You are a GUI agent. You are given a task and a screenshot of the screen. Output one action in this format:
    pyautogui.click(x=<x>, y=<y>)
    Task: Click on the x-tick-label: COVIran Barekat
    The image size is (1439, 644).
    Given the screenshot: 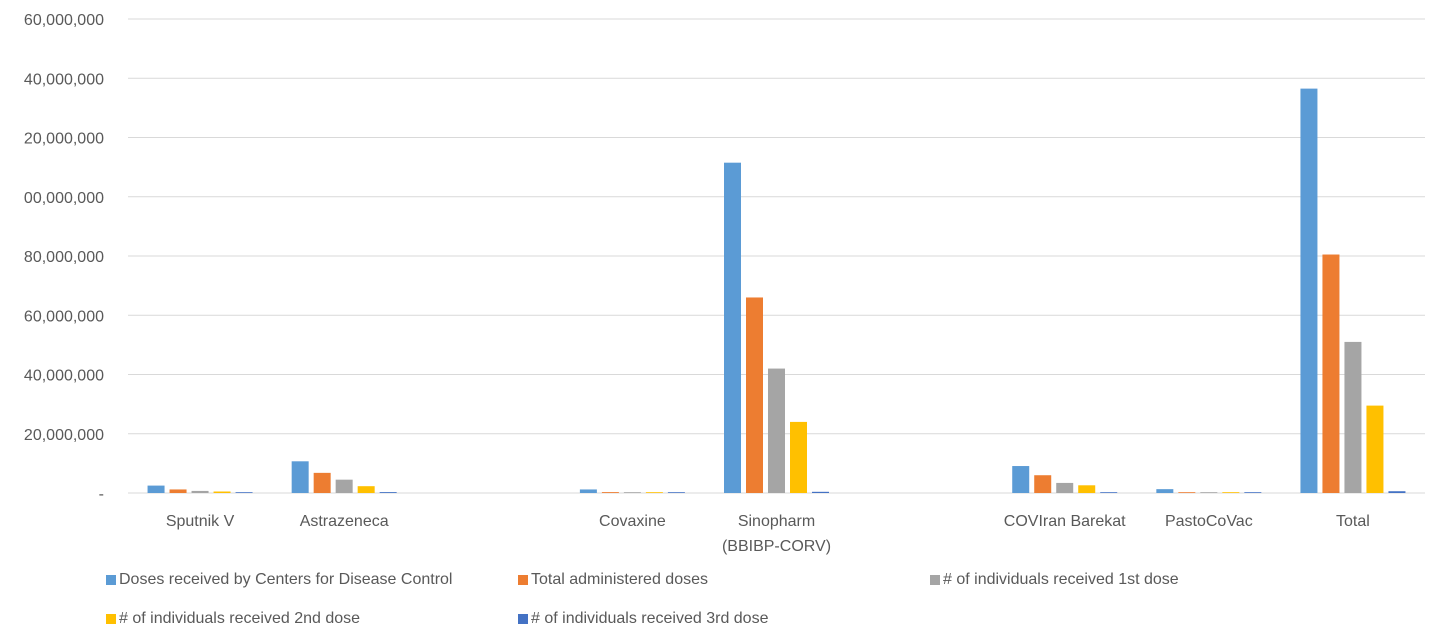 What is the action you would take?
    pyautogui.click(x=1065, y=521)
    